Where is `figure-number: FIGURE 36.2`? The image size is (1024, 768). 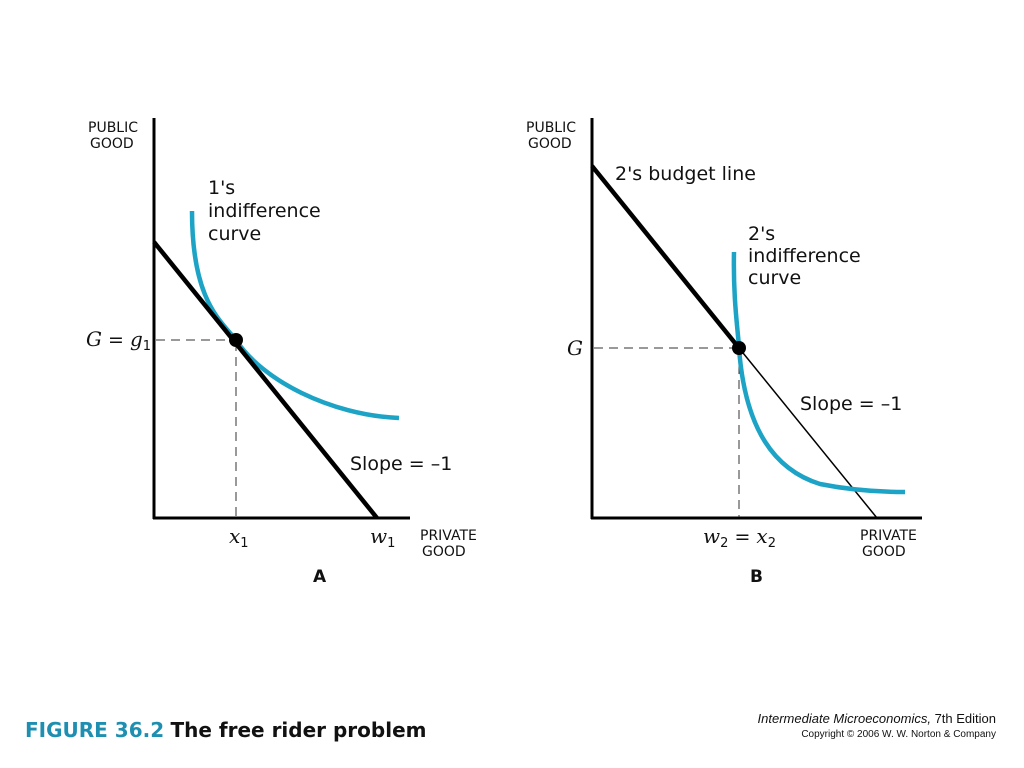 figure-number: FIGURE 36.2 is located at coordinates (95, 730).